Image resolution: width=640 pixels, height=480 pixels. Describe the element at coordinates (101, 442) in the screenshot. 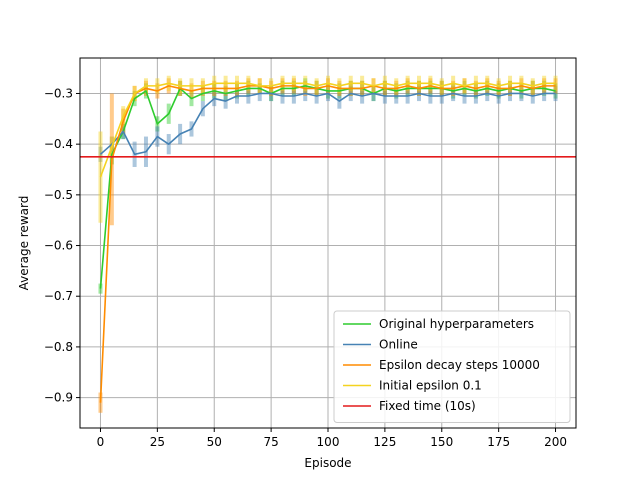

I see `x-tick-label: 0` at that location.